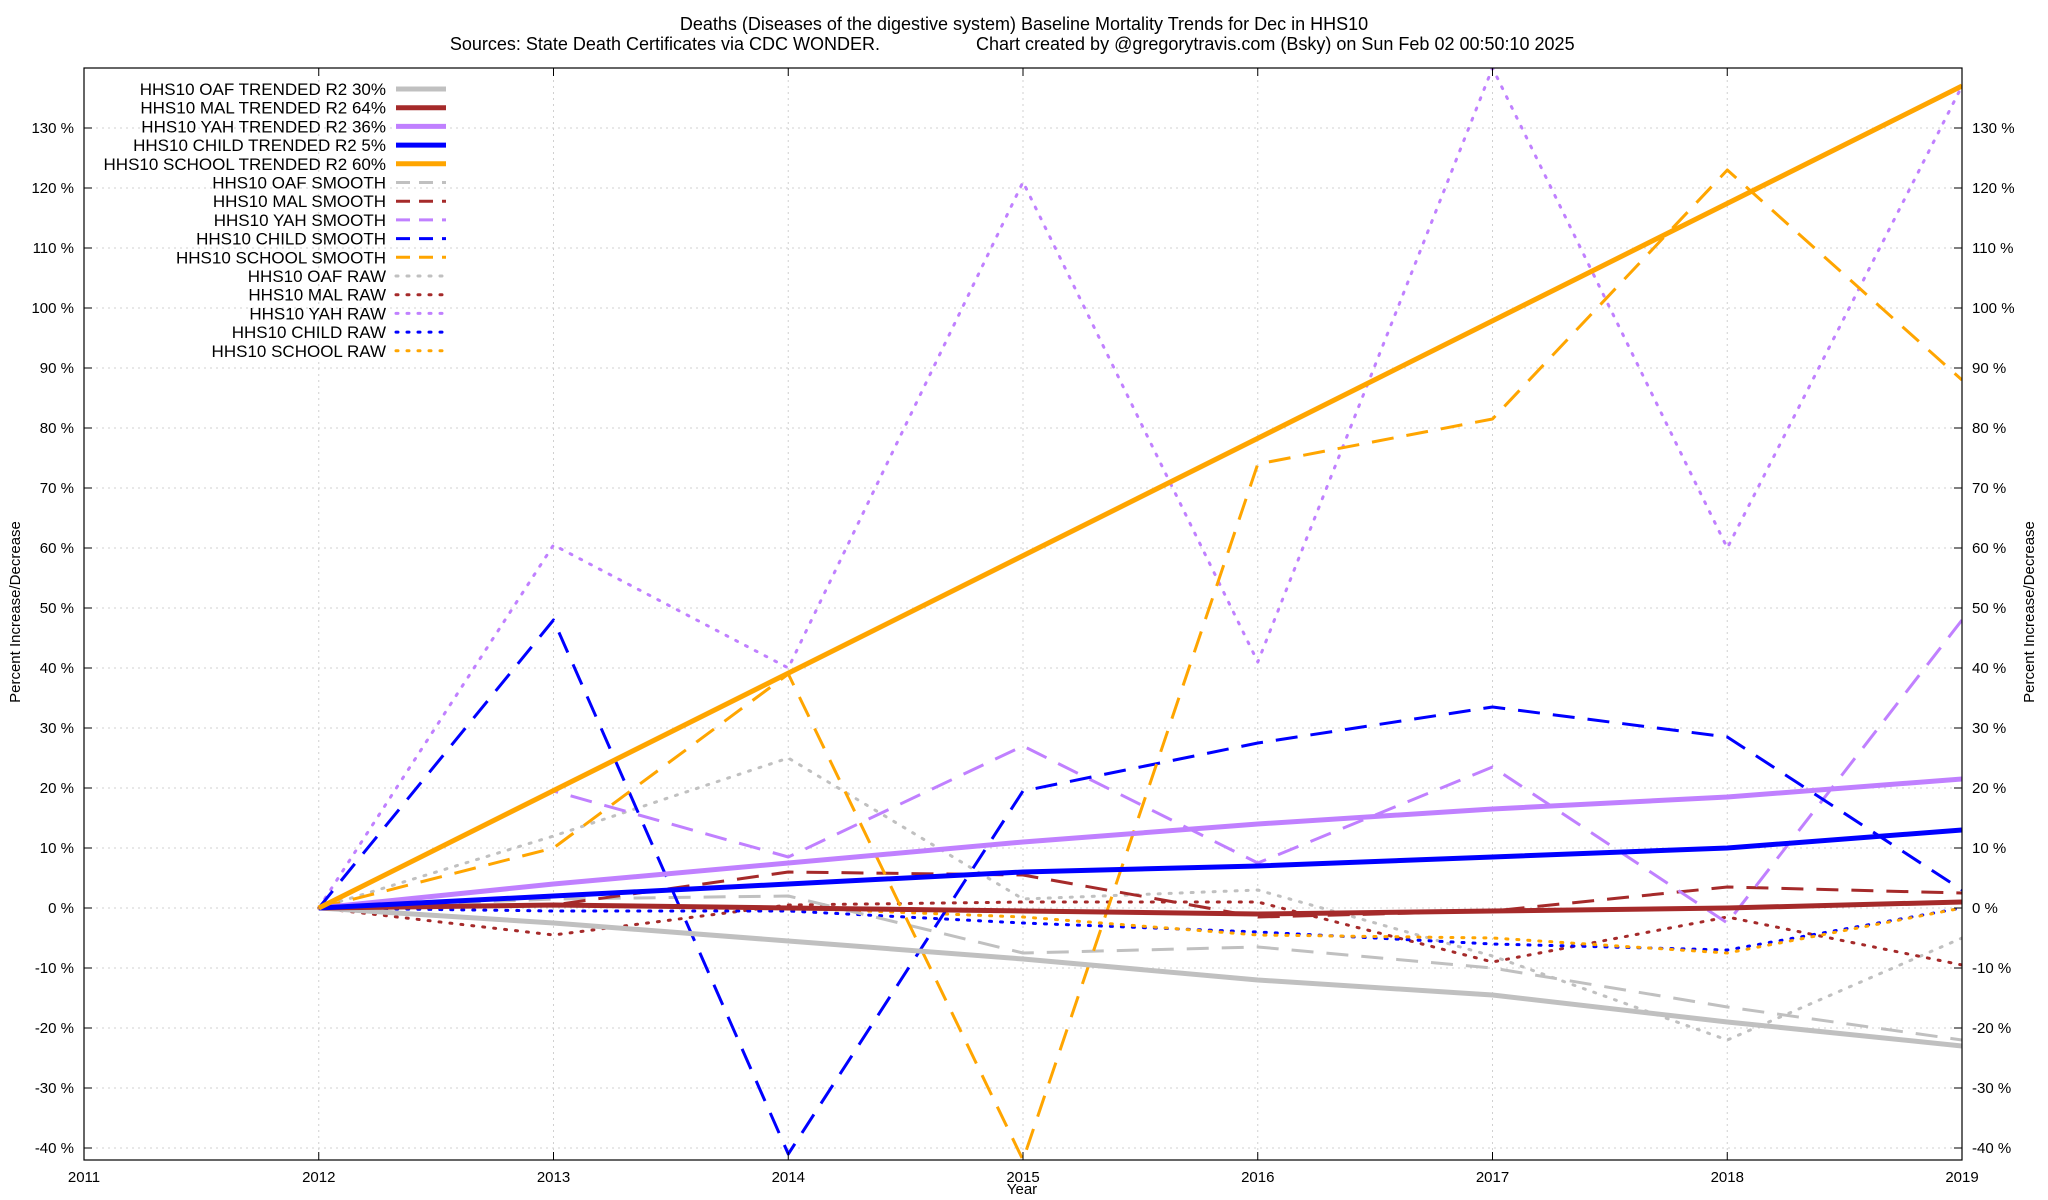 The width and height of the screenshot is (2048, 1200). Describe the element at coordinates (1989, 368) in the screenshot. I see `y-tick-label-right: 90 %` at that location.